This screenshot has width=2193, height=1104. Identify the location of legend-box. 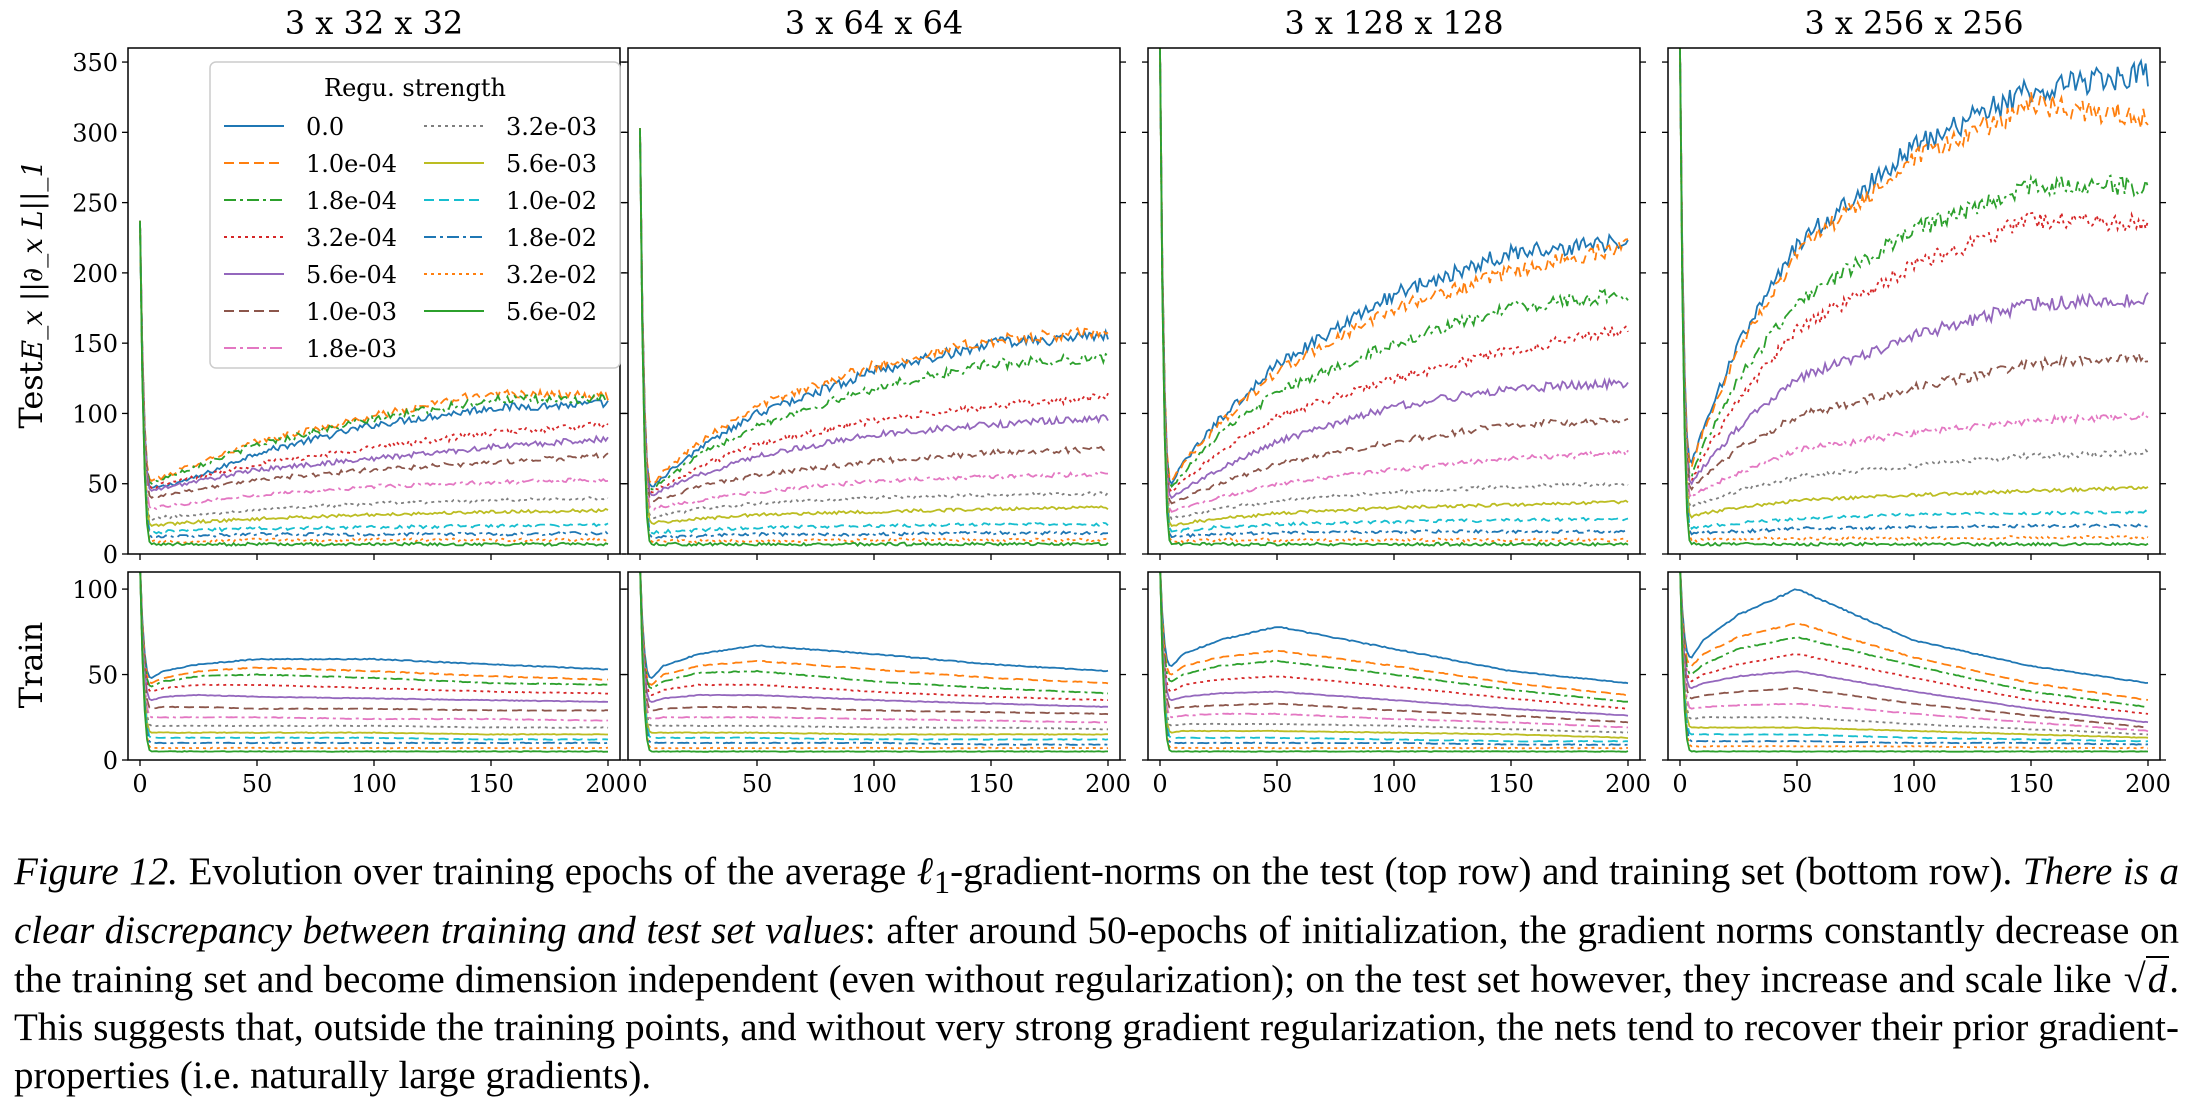
(415, 215).